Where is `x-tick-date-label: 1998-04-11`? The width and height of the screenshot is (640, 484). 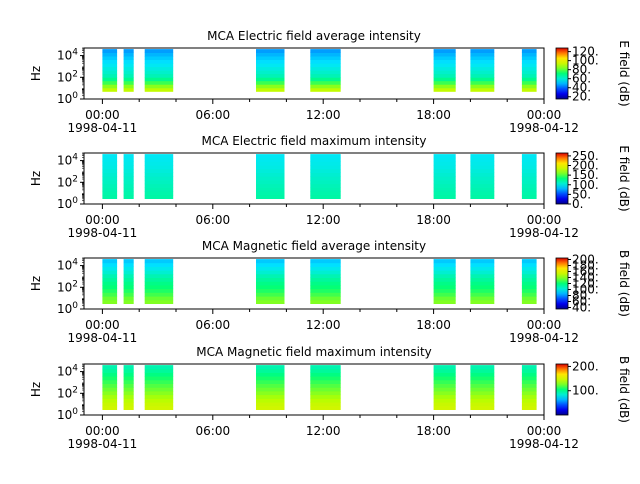
x-tick-date-label: 1998-04-11 is located at coordinates (103, 128).